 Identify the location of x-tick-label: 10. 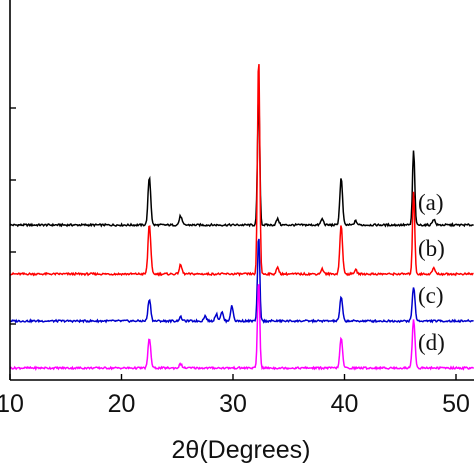
(12, 404).